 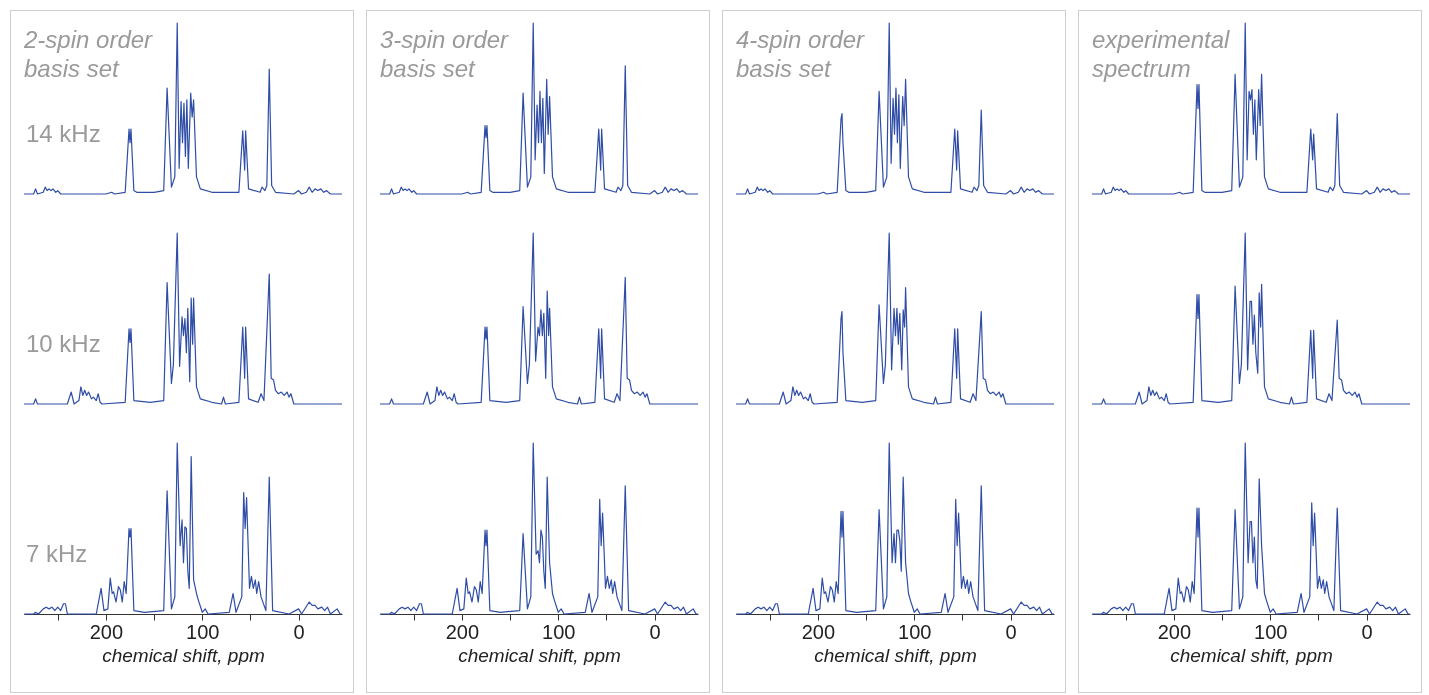 I want to click on annotation: 14 kHz, so click(x=63, y=133).